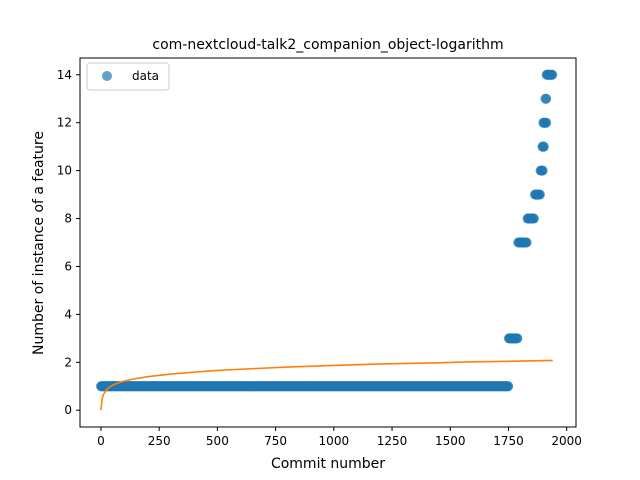  Describe the element at coordinates (450, 441) in the screenshot. I see `x-tick-label: 1500` at that location.